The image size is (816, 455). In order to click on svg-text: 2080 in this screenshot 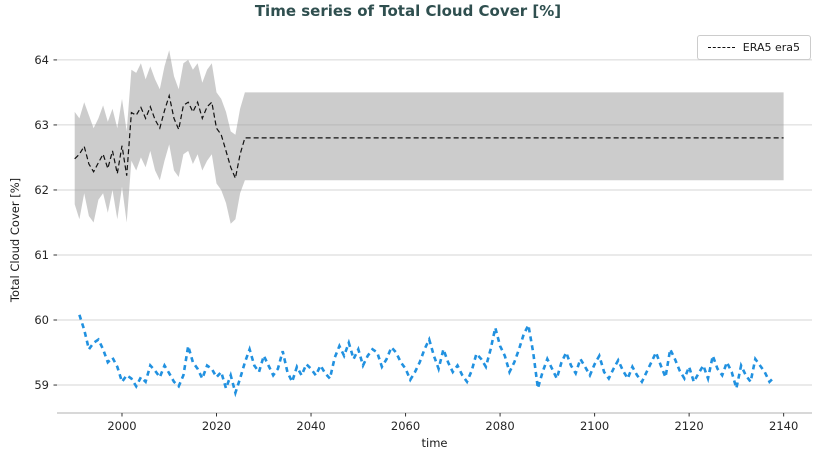, I will do `click(499, 426)`.